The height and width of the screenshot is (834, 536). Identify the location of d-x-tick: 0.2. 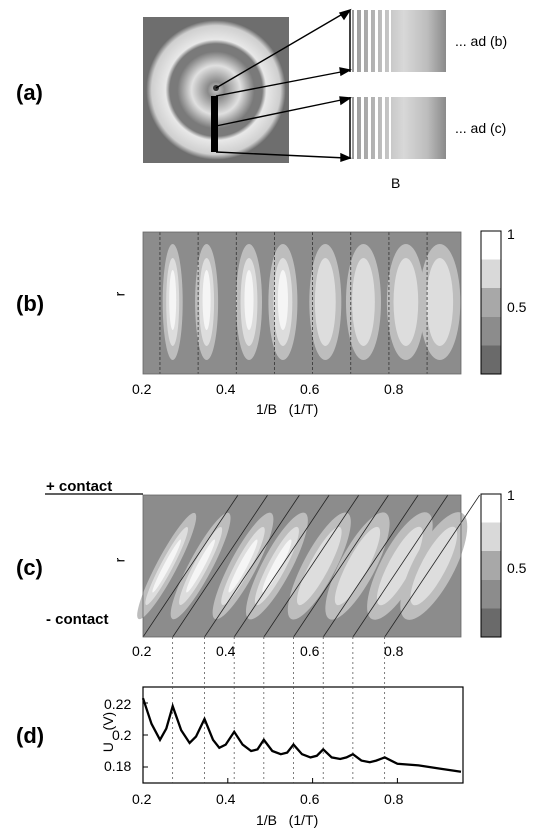
(142, 799).